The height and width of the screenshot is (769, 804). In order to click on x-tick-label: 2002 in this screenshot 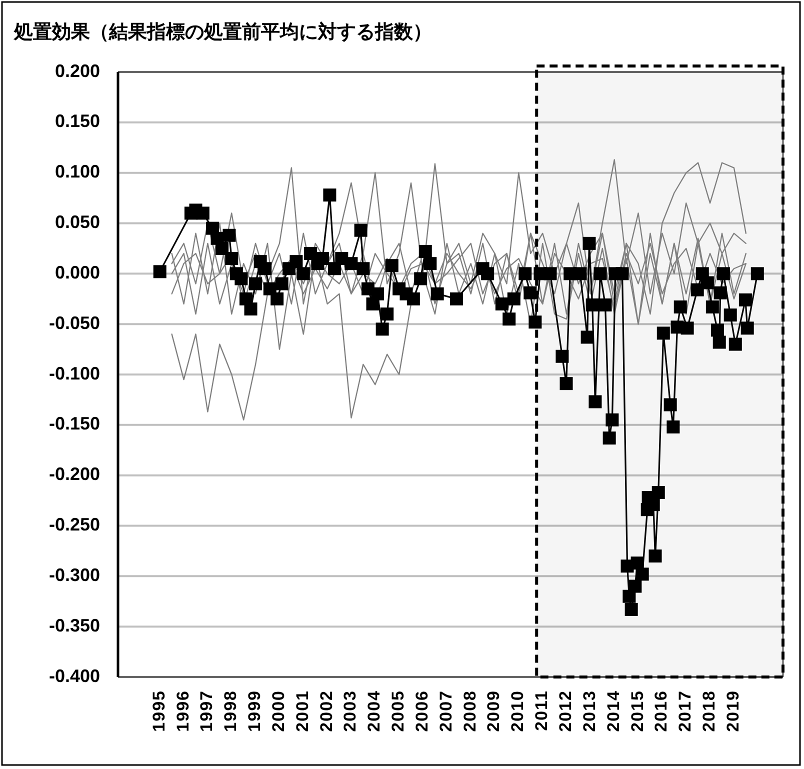, I will do `click(326, 711)`.